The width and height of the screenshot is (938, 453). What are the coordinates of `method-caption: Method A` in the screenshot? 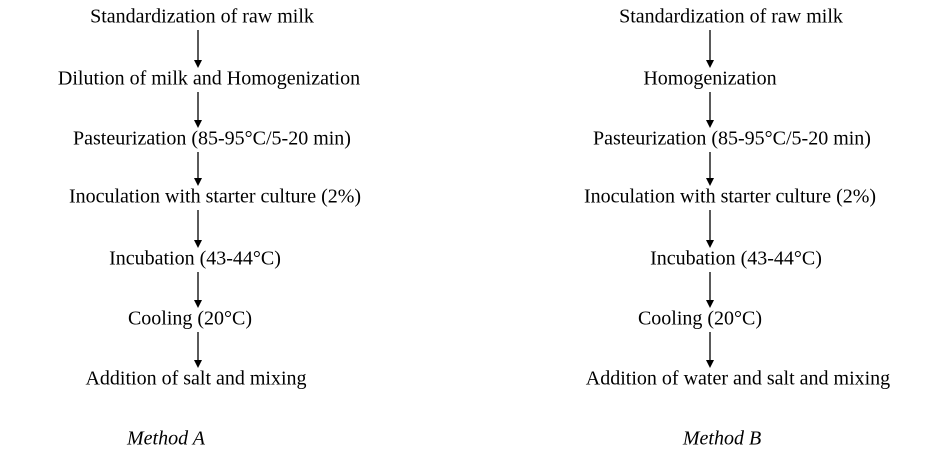 It's located at (166, 439).